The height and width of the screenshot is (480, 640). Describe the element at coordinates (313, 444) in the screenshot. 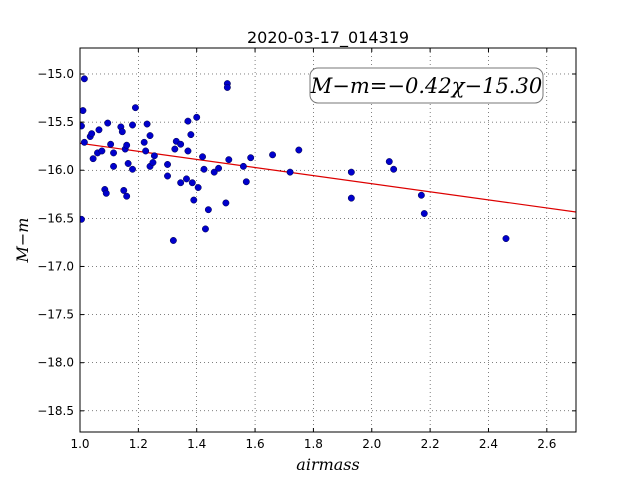

I see `x-tick-label: 1.8` at that location.